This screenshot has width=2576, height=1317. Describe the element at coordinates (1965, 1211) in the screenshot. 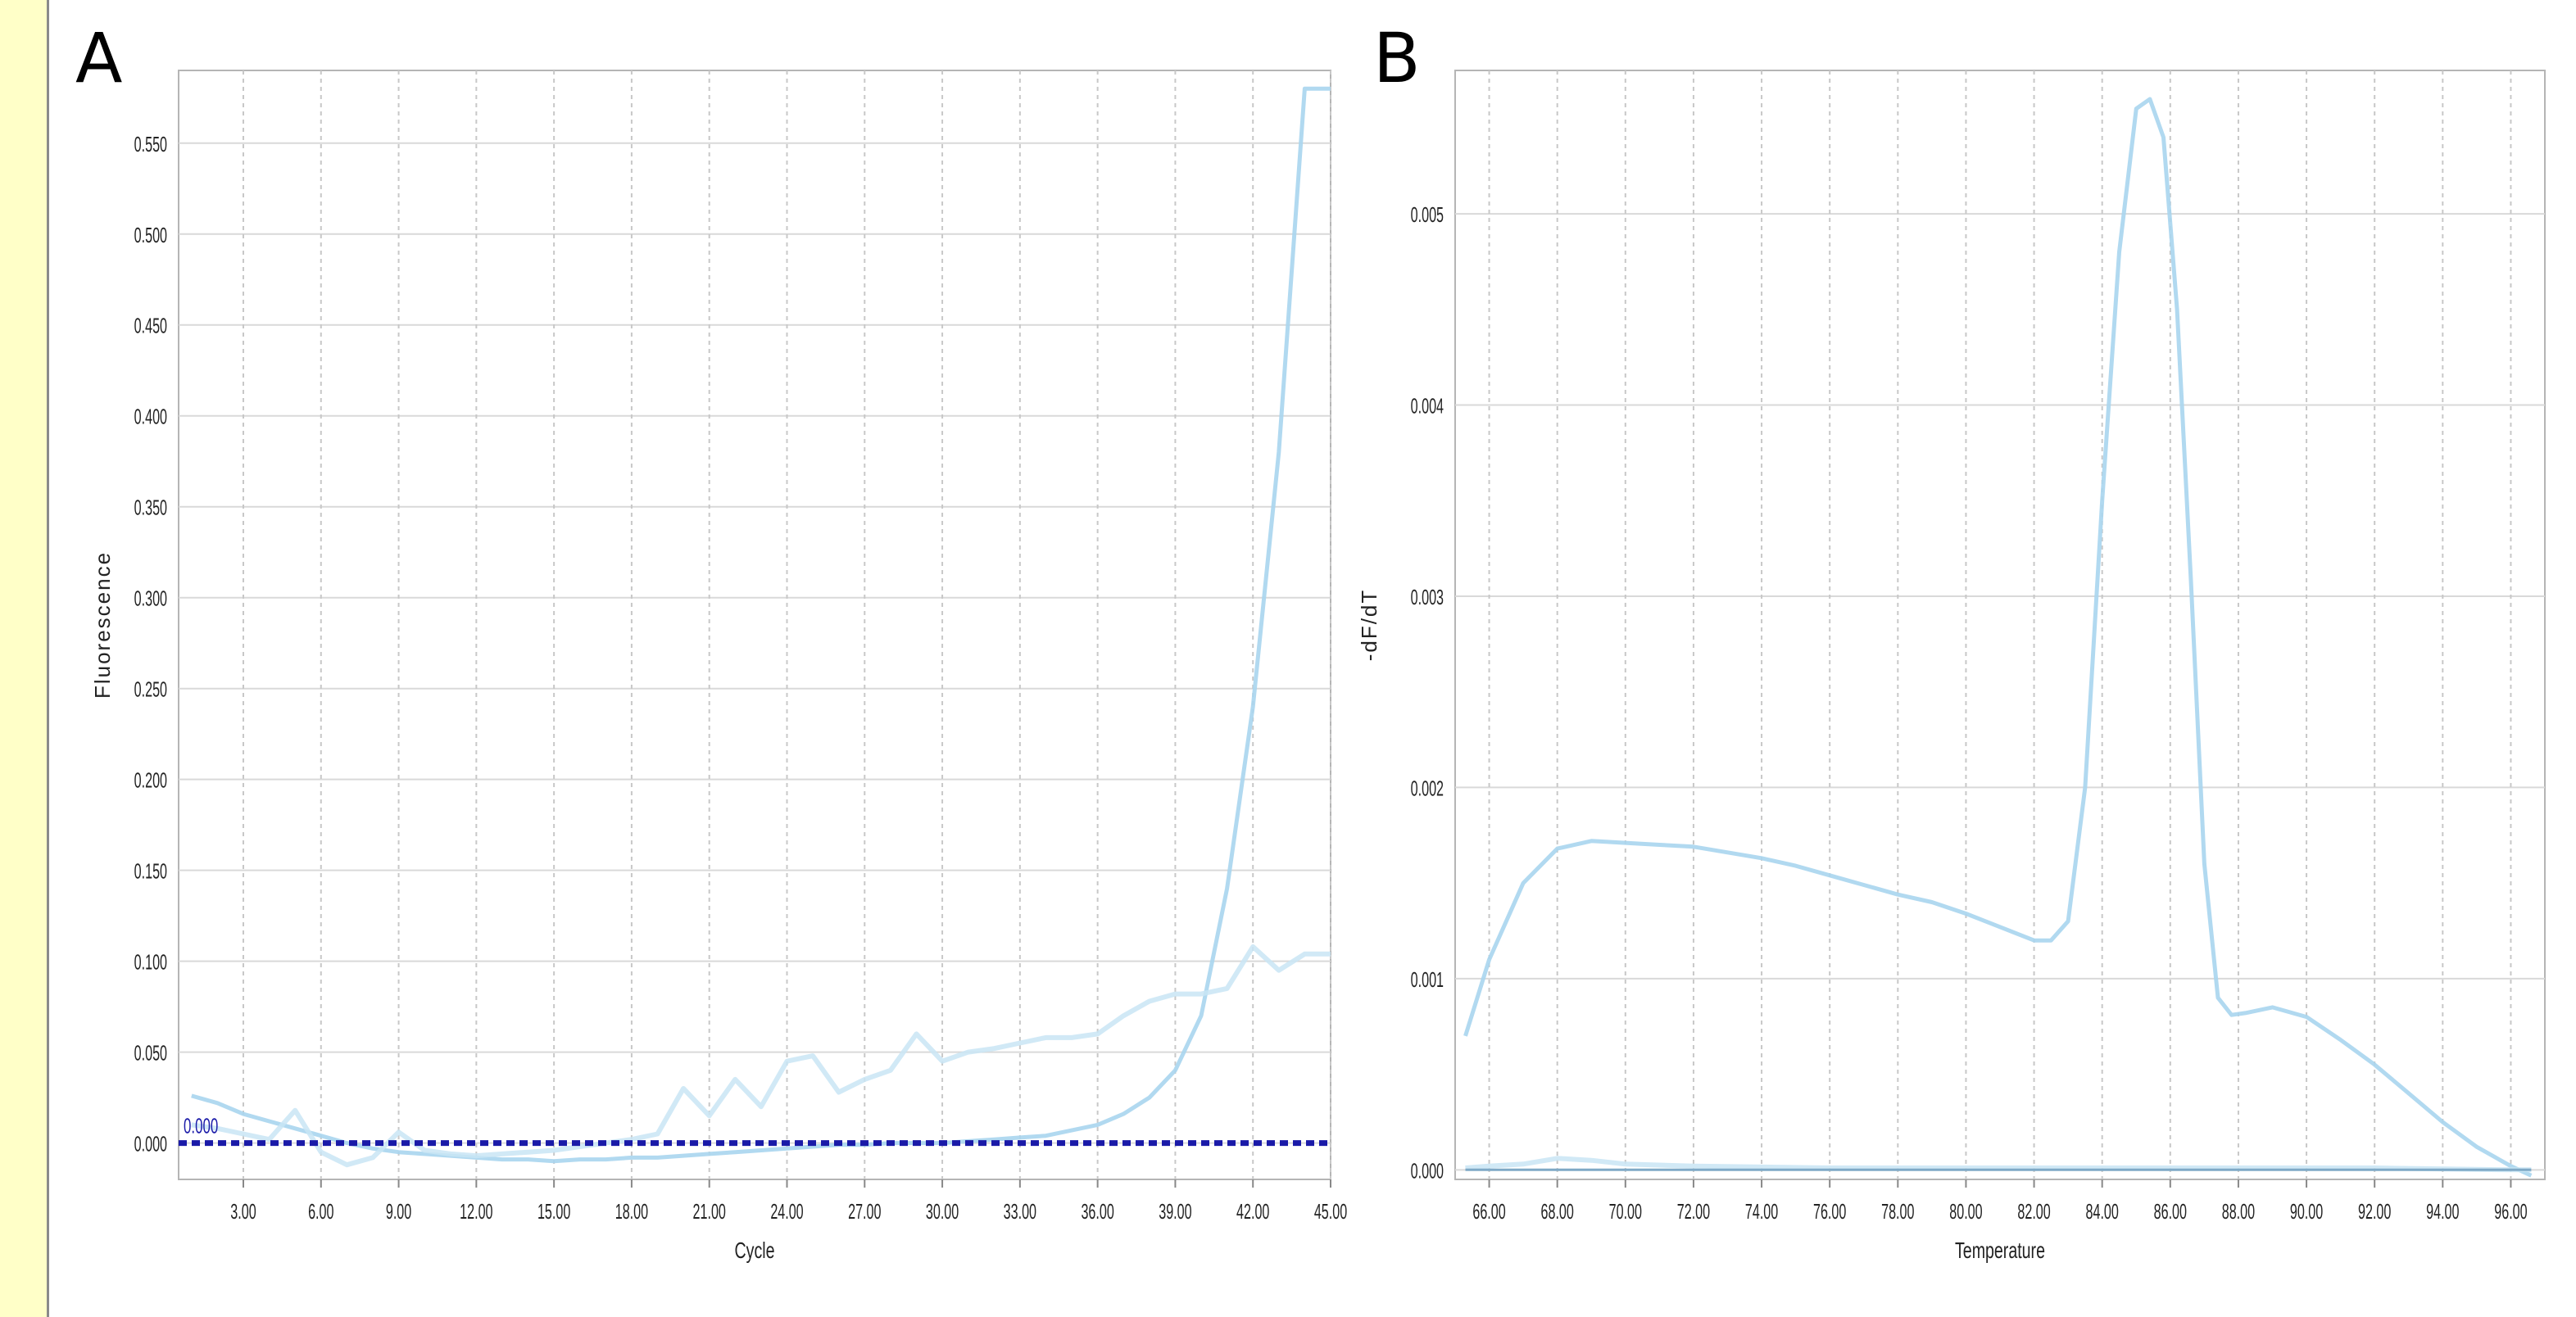

I see `panel-b-x-tick-label: 80.00` at that location.